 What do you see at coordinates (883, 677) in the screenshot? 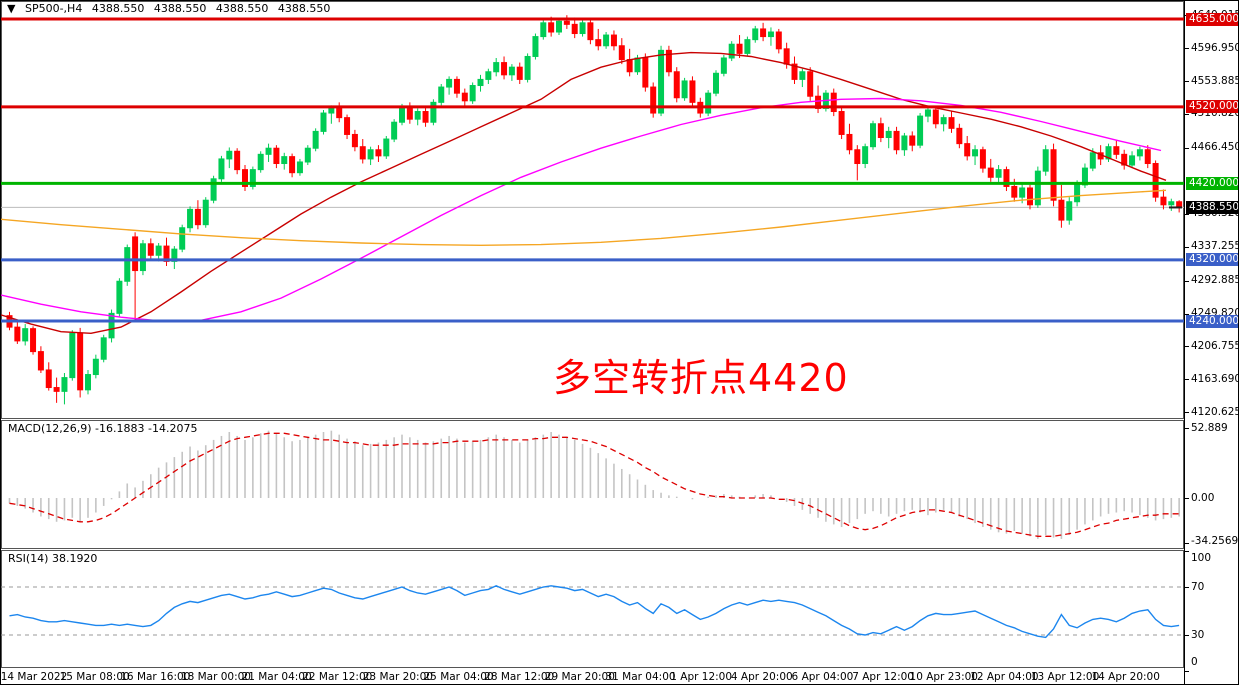
I see `time-axis-label: 7 Apr 12:00` at bounding box center [883, 677].